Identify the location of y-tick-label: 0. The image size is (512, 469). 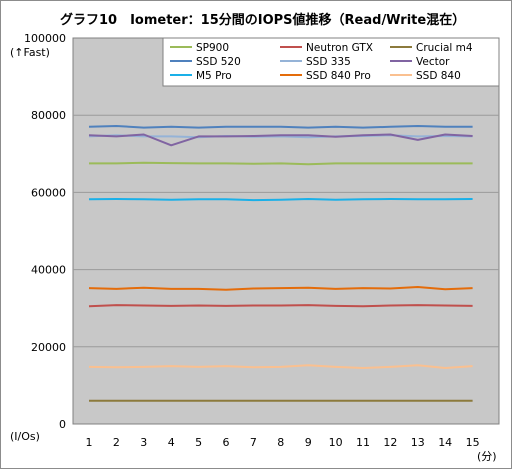
(62, 424).